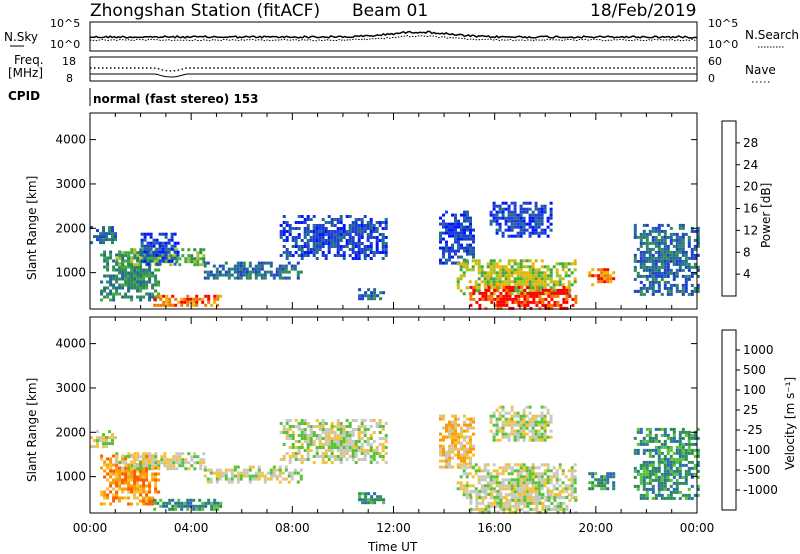 This screenshot has width=800, height=554. I want to click on colorbar-tick-label: -100, so click(756, 450).